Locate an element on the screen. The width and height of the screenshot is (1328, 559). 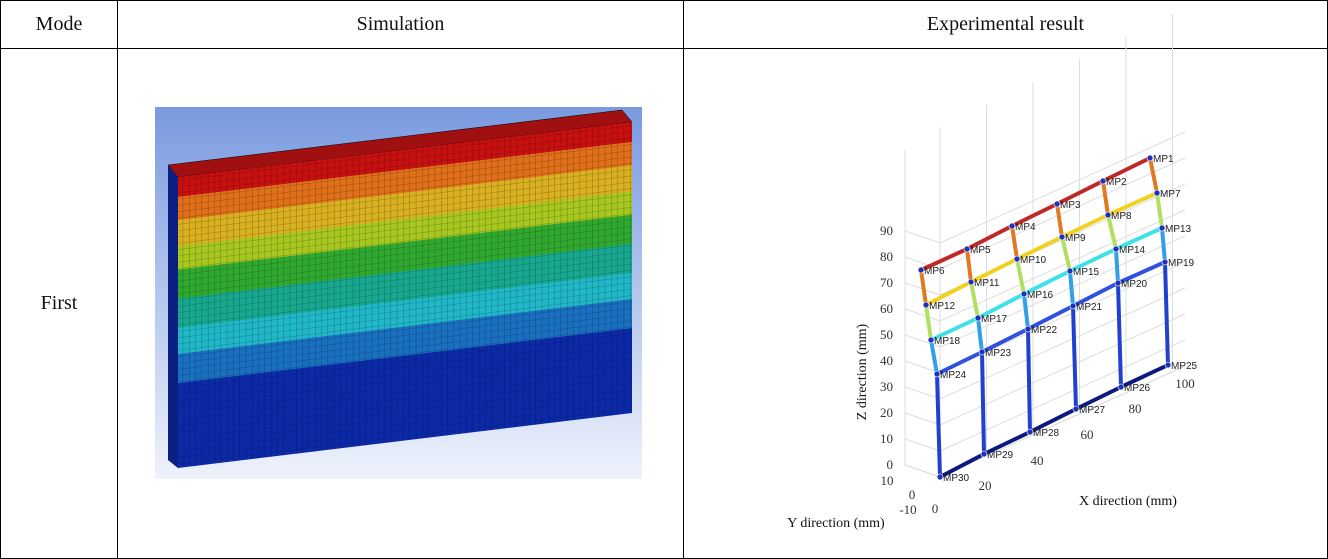
point-label: MP10 is located at coordinates (1033, 260).